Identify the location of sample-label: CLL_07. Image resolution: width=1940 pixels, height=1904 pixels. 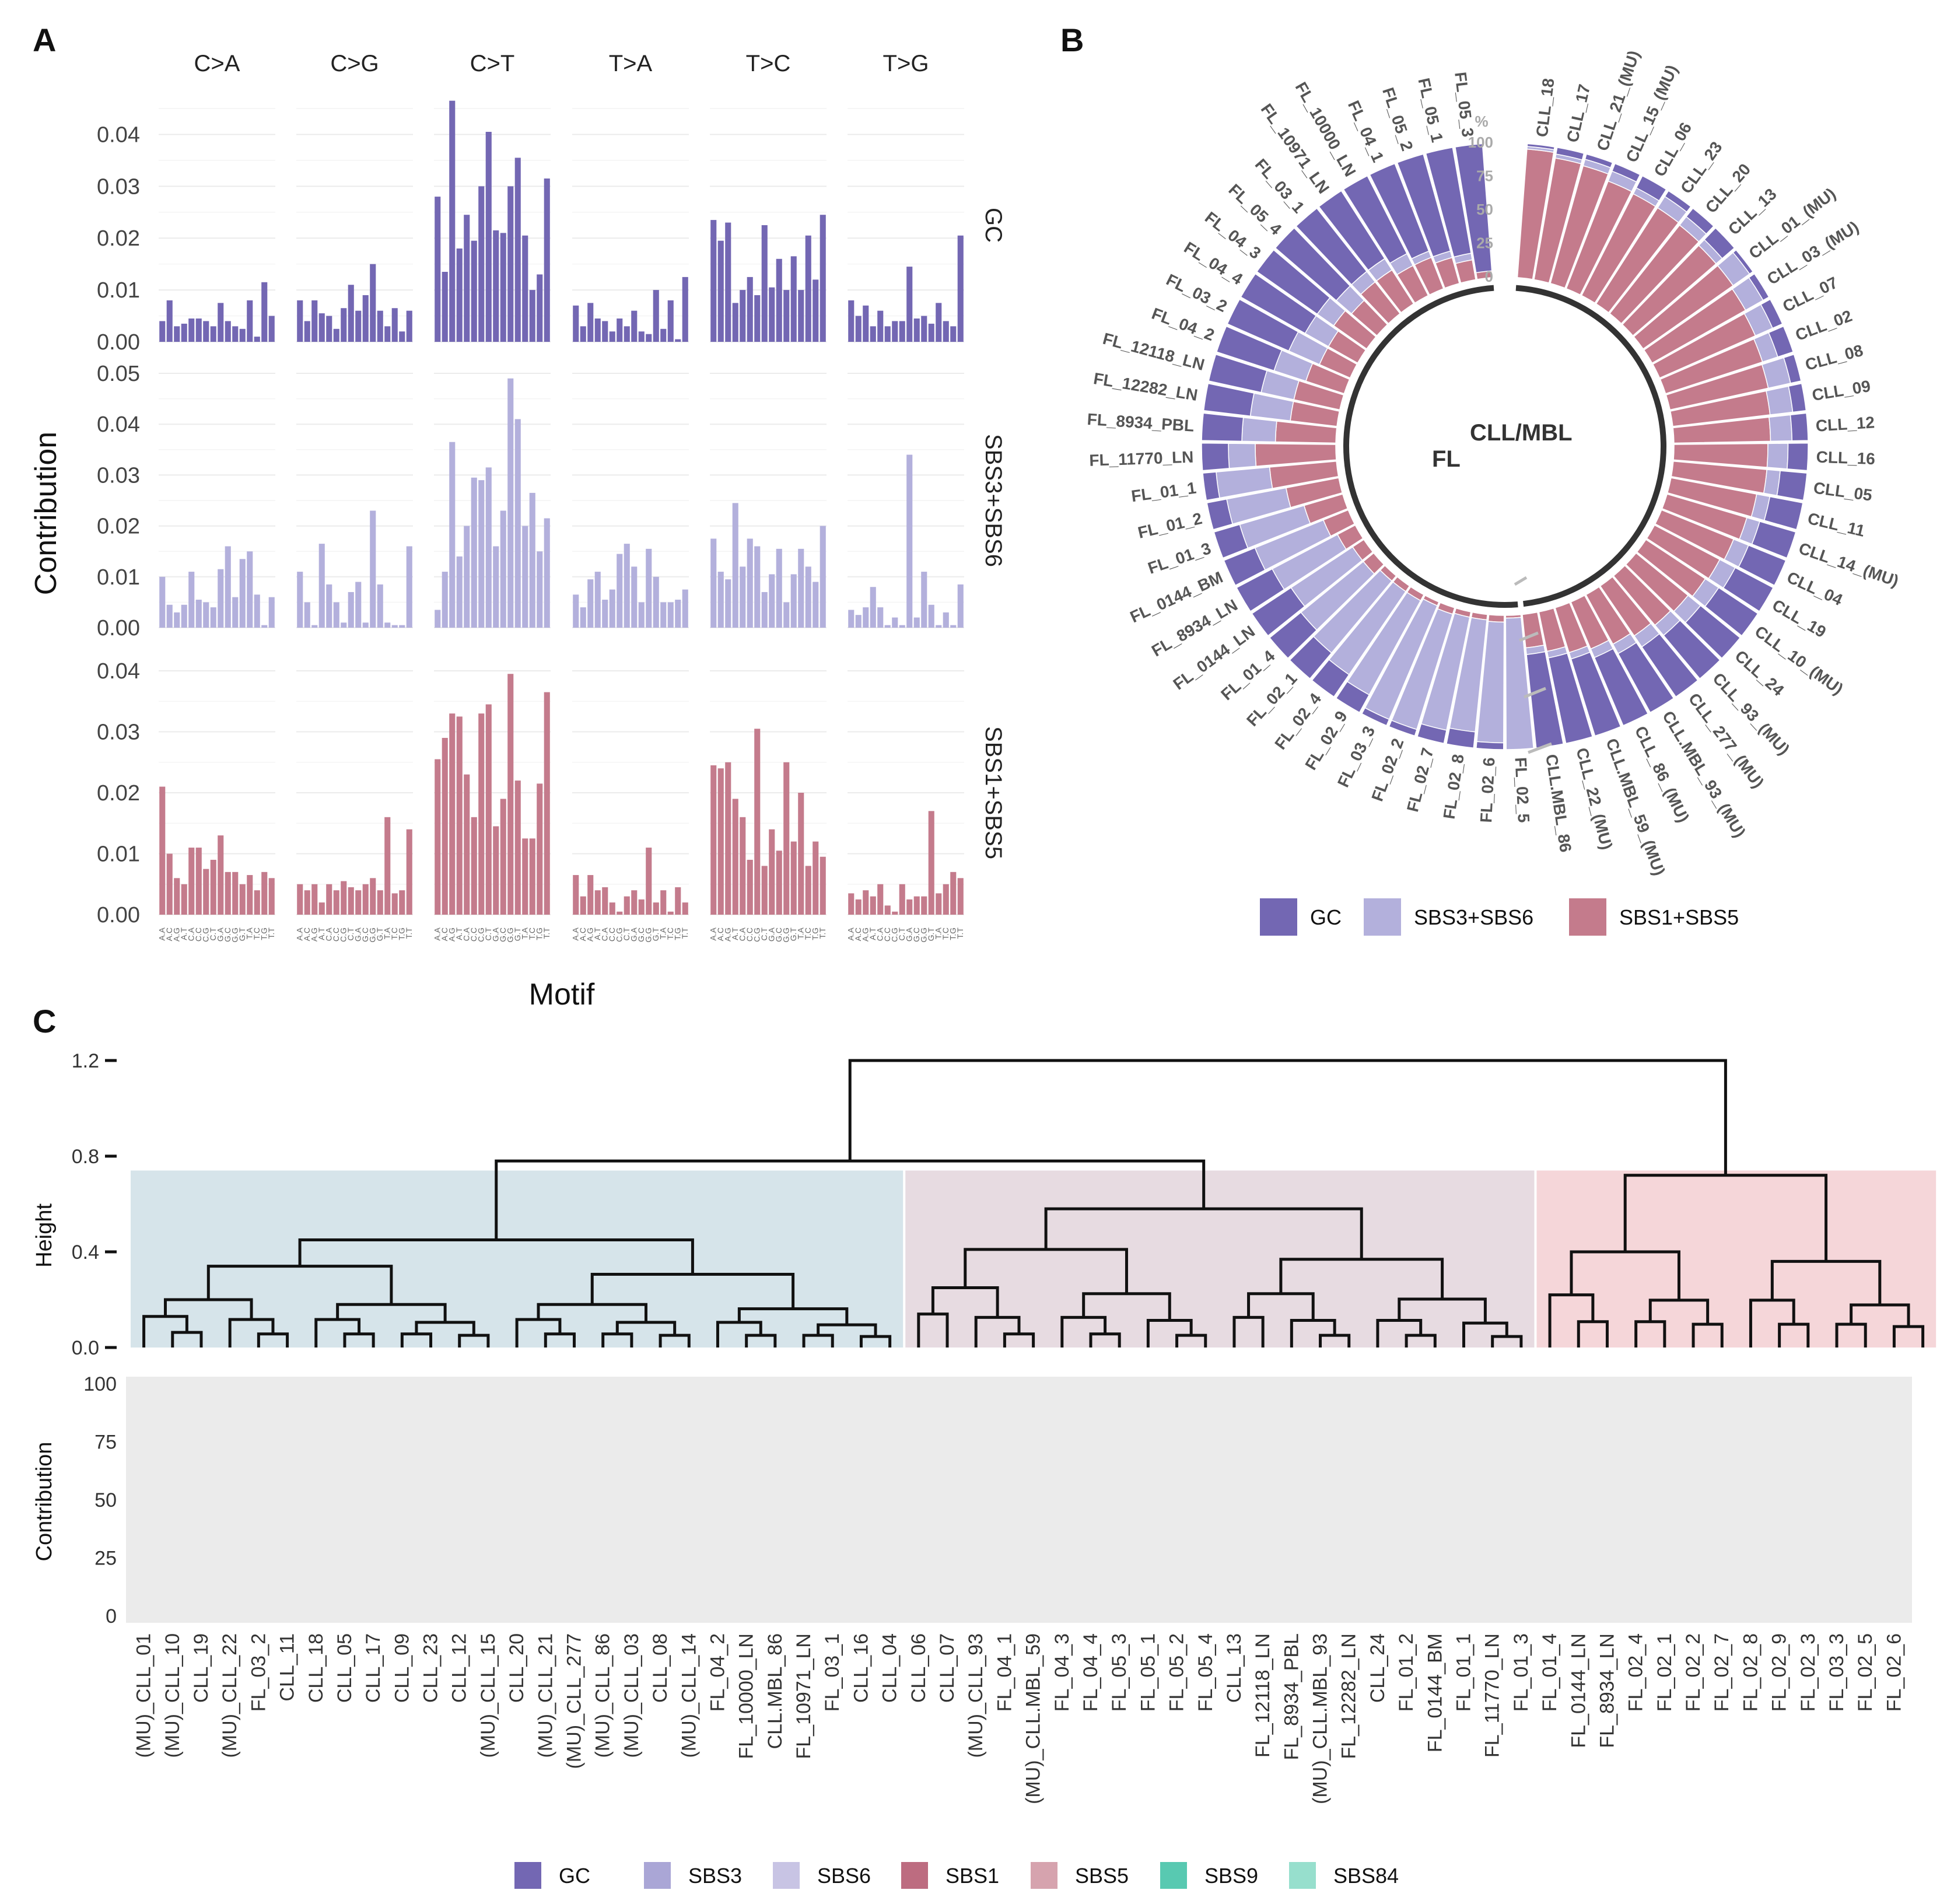
(1810, 294).